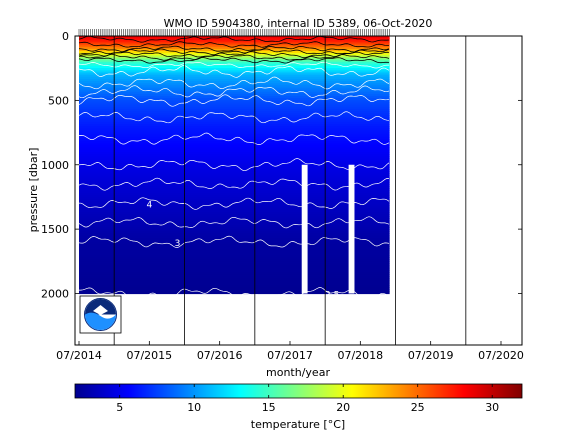 The width and height of the screenshot is (576, 432). Describe the element at coordinates (119, 407) in the screenshot. I see `colorbar-tick-label: 5` at that location.